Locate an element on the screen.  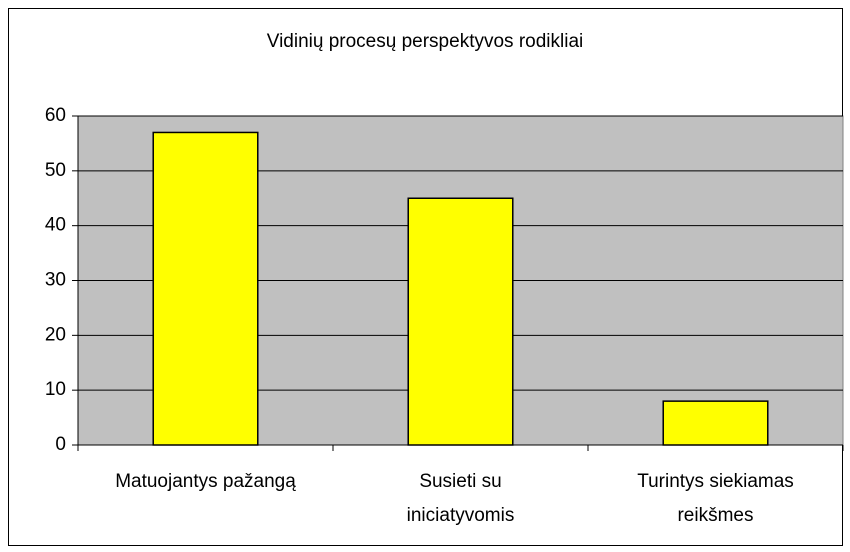
y-tick-label: 40 is located at coordinates (55, 225).